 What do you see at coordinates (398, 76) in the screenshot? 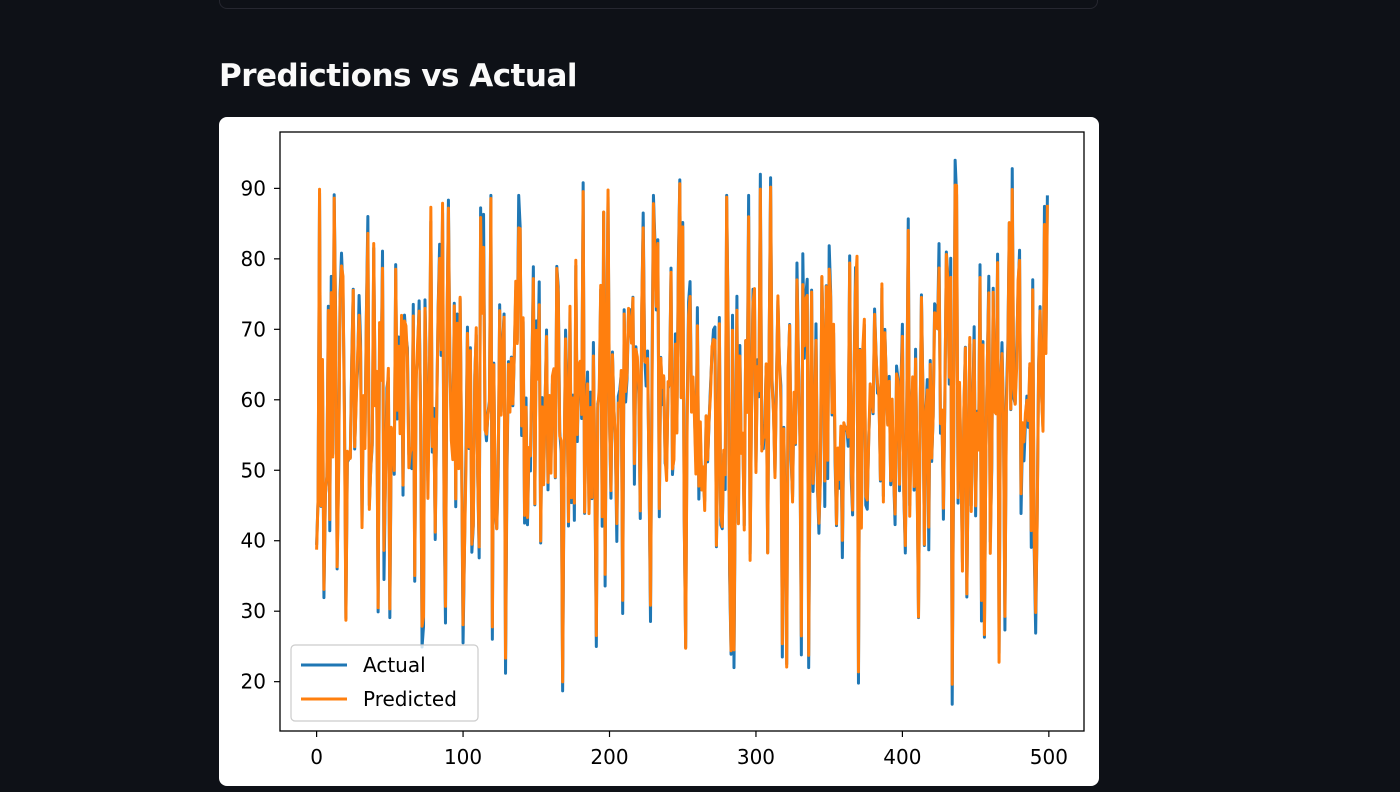
I see `section-title: Predictions vs Actual` at bounding box center [398, 76].